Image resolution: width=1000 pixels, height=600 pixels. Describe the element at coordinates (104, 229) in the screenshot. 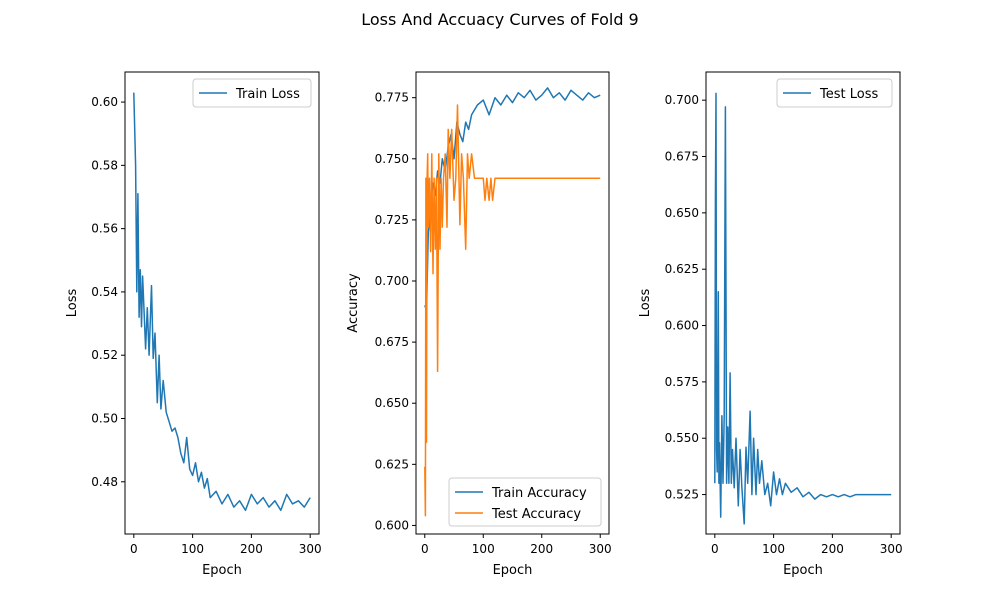

I see `y-tick-label: 0.56` at that location.